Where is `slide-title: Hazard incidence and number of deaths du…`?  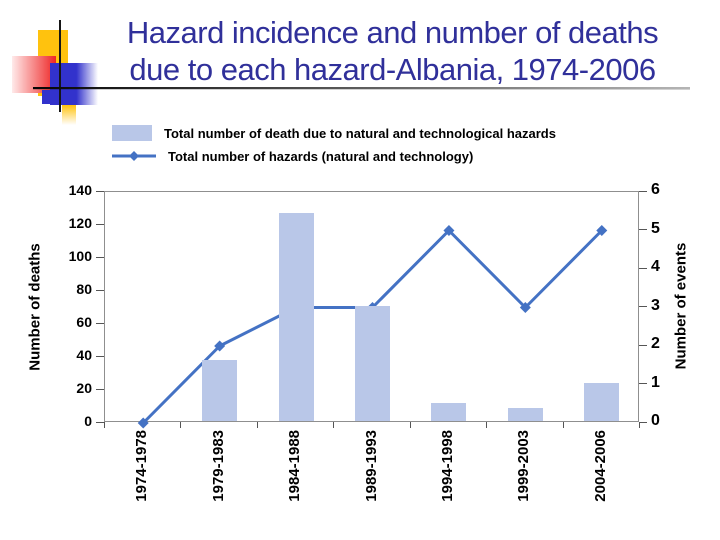
slide-title: Hazard incidence and number of deaths du… is located at coordinates (392, 51).